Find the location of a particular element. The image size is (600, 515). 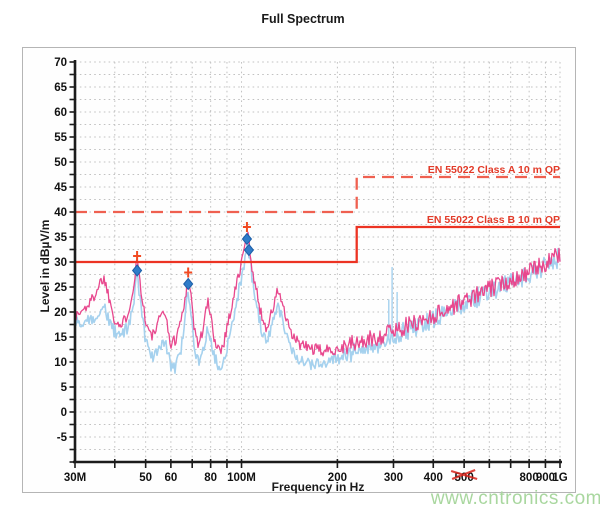

limit-line-label-class-b: EN 55022 Class B 10 m QP is located at coordinates (493, 220).